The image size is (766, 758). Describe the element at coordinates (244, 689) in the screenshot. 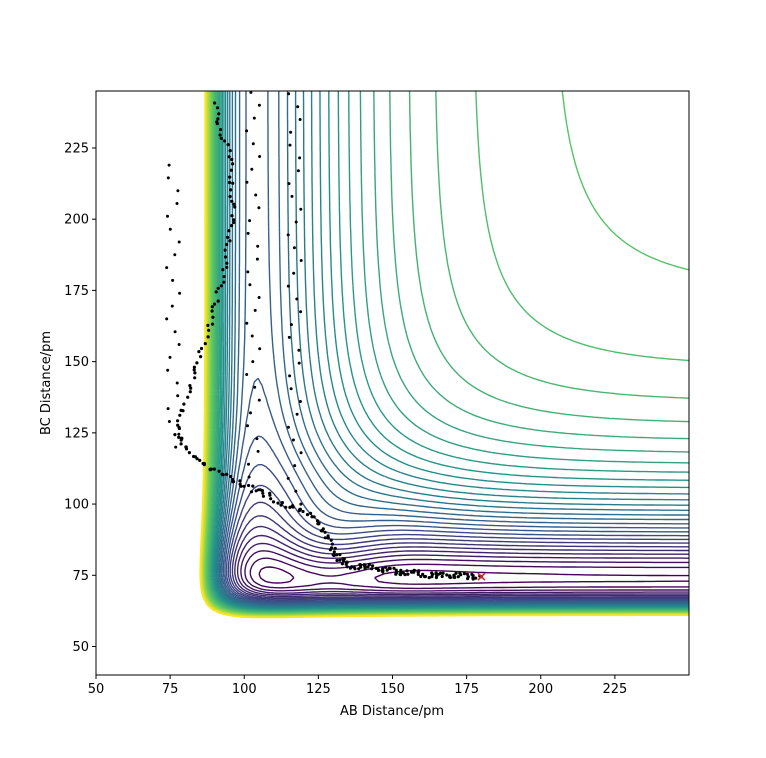

I see `x-tick-label: 100` at that location.